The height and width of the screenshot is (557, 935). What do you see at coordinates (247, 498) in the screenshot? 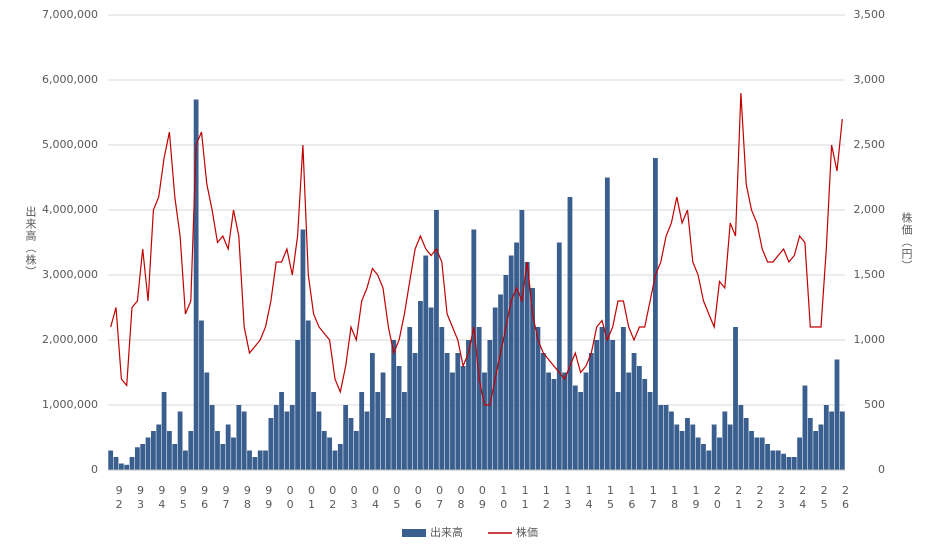
I see `x-tick-label: 98` at bounding box center [247, 498].